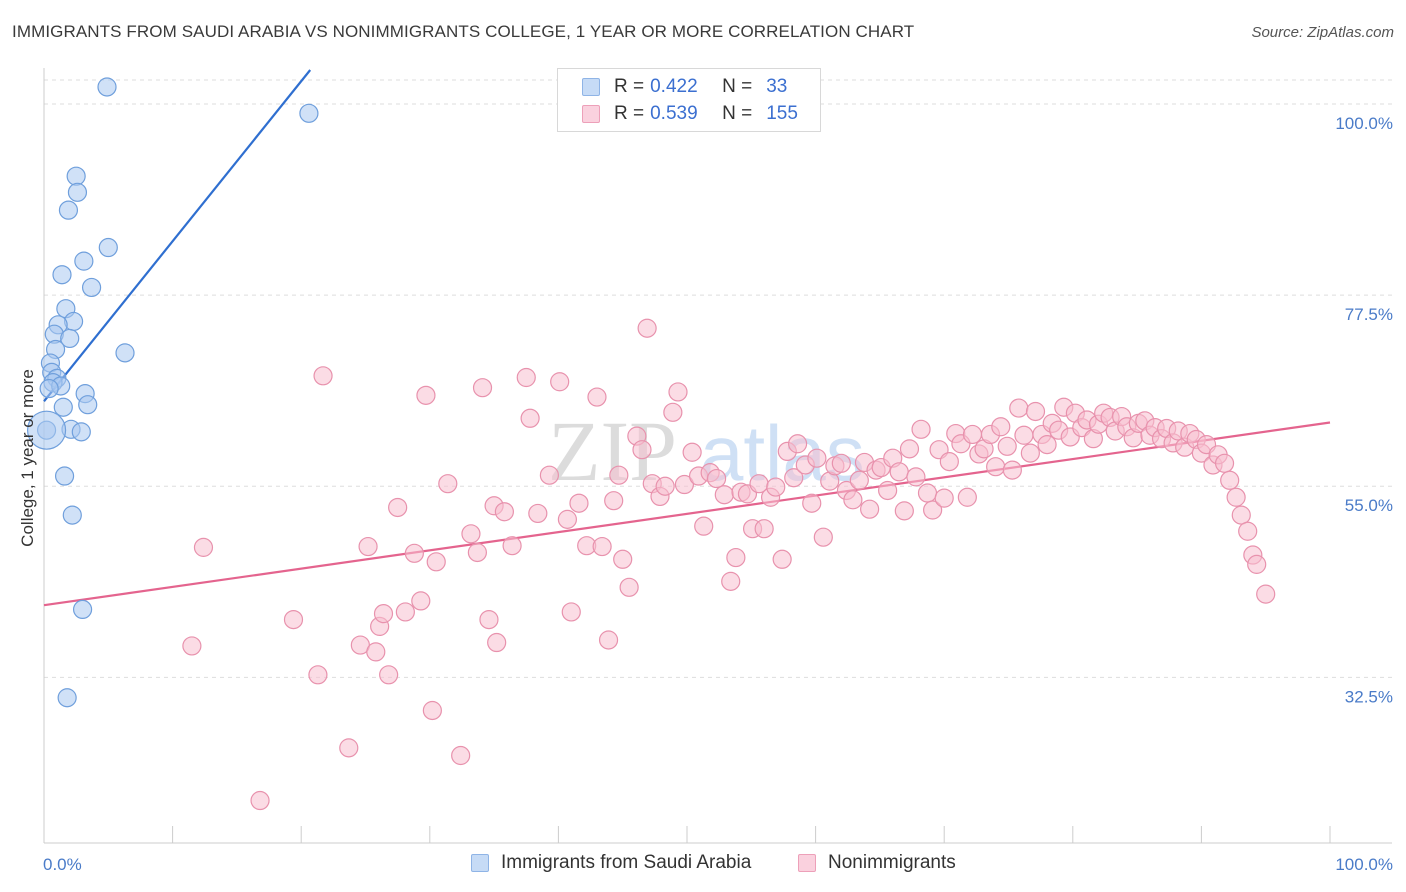  I want to click on saudi-arabia-points, so click(172, 392).